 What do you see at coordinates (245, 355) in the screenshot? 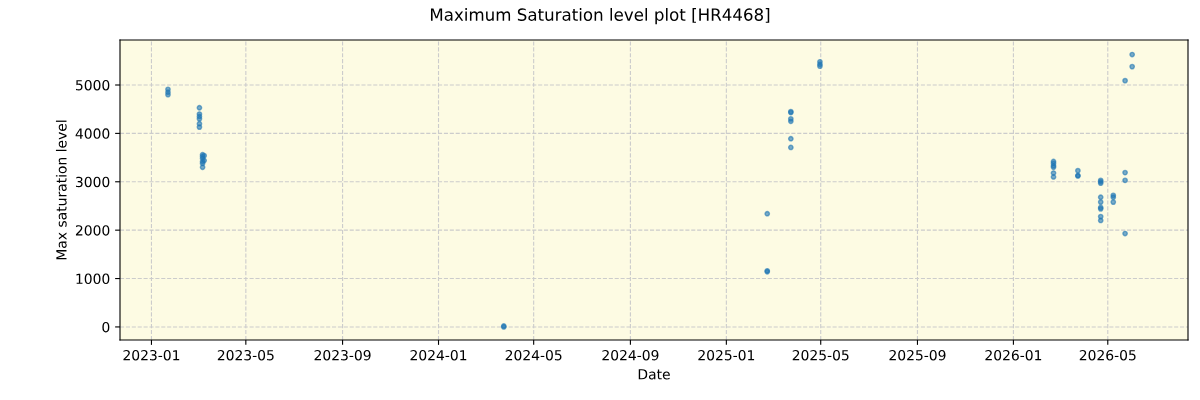
I see `x-tick-label: 2023-05` at bounding box center [245, 355].